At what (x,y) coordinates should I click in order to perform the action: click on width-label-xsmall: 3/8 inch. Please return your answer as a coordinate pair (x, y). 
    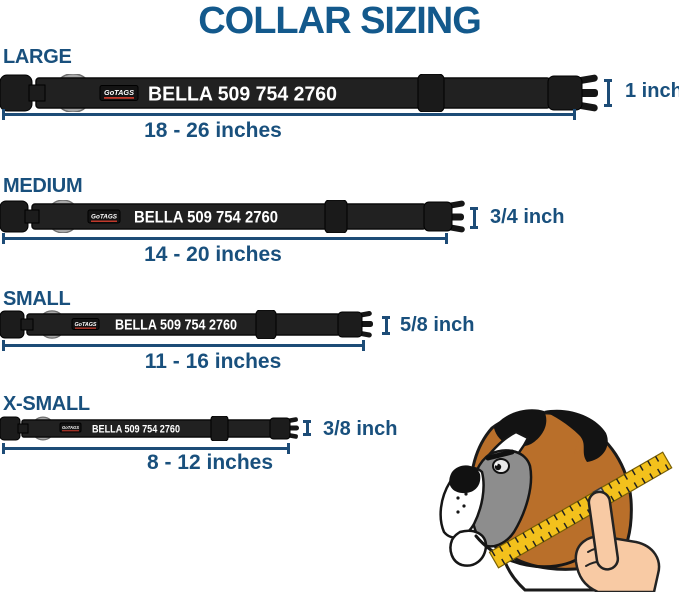
    Looking at the image, I should click on (360, 429).